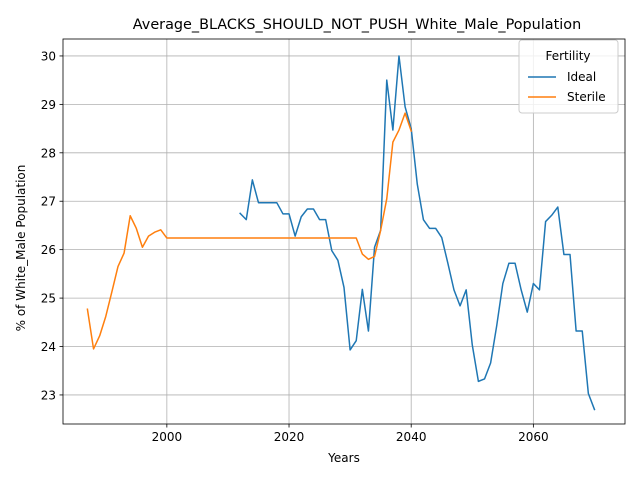 Image resolution: width=640 pixels, height=480 pixels. I want to click on legend-label-sterile: Sterile, so click(586, 97).